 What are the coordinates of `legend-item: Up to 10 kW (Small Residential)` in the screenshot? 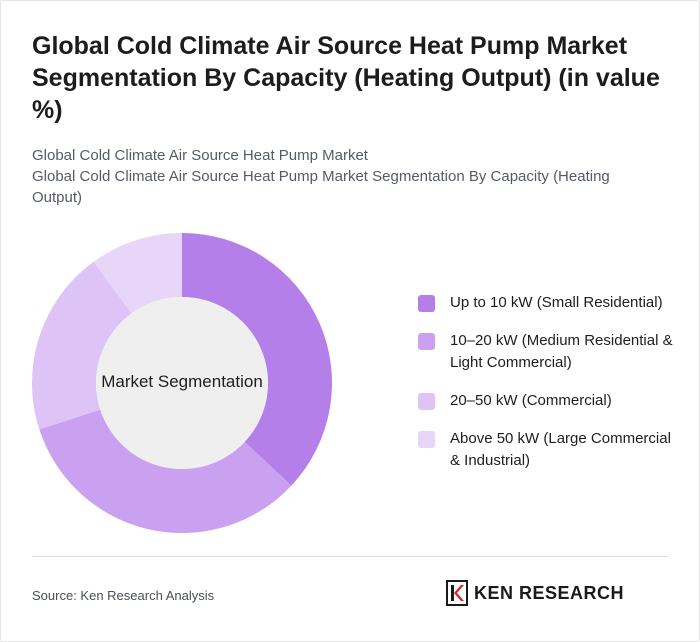 It's located at (549, 303).